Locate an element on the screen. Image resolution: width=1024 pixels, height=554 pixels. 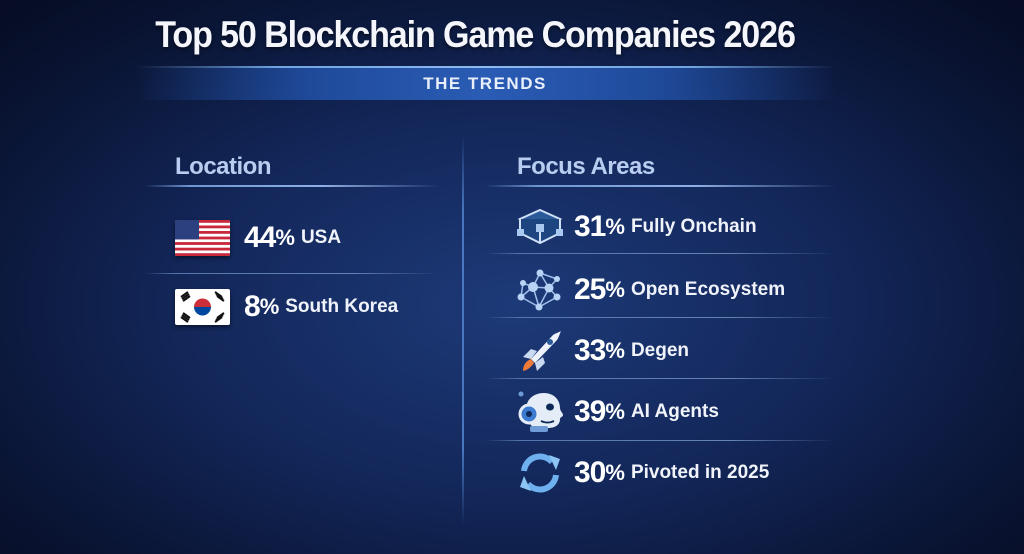
focus-item: 25% Open Ecosystem is located at coordinates (650, 290).